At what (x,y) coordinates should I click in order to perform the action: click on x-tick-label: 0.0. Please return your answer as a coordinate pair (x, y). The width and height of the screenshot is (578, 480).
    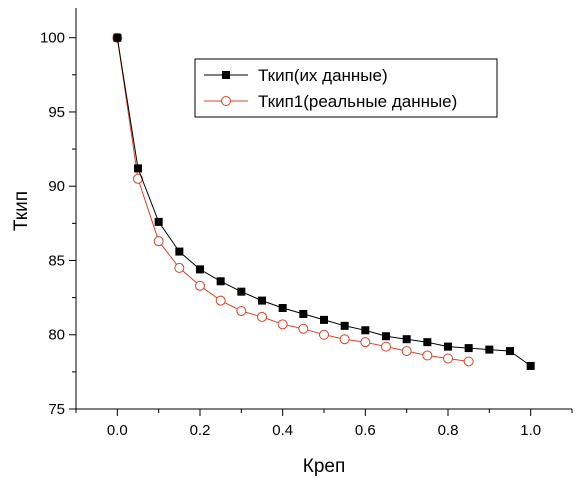
    Looking at the image, I should click on (117, 430).